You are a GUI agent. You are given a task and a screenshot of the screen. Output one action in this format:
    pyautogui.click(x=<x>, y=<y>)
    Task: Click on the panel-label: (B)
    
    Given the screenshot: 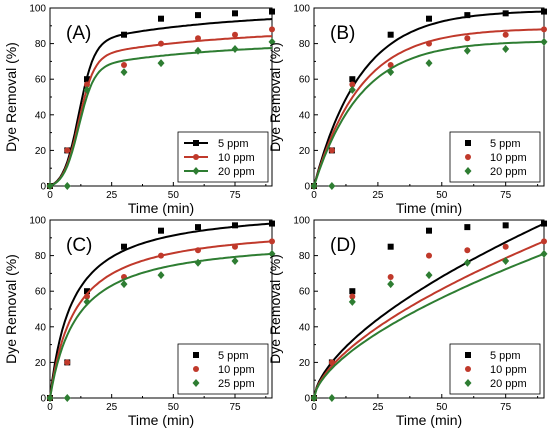 What is the action you would take?
    pyautogui.click(x=342, y=33)
    